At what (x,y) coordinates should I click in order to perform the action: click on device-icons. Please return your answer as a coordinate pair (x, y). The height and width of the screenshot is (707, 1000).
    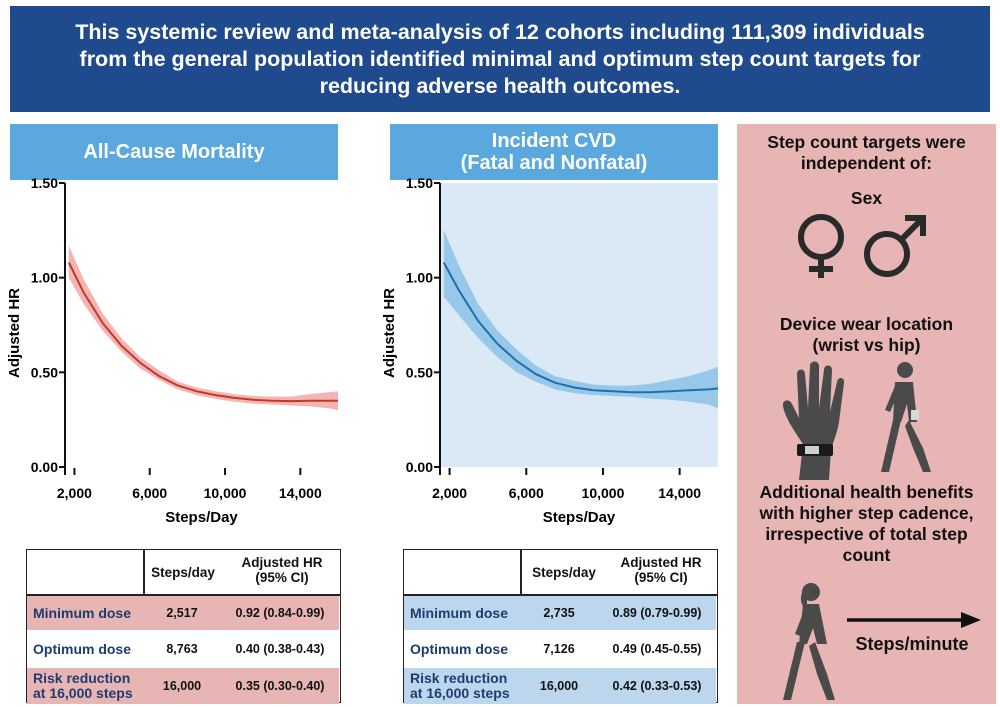
    Looking at the image, I should click on (856, 420).